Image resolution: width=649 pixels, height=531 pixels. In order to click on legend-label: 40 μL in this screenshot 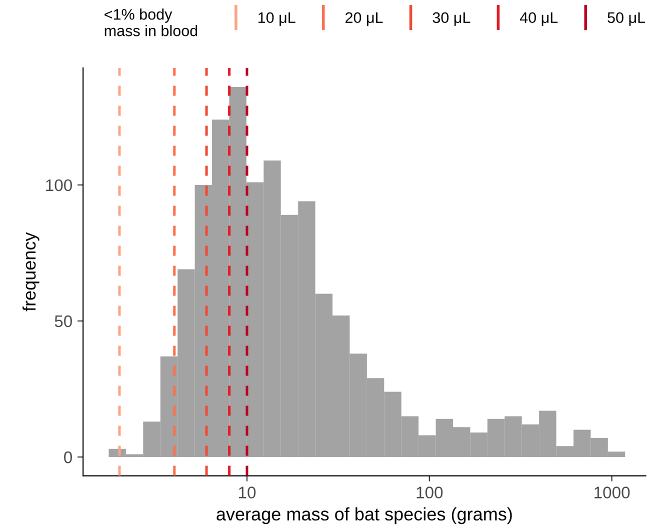, I will do `click(539, 19)`.